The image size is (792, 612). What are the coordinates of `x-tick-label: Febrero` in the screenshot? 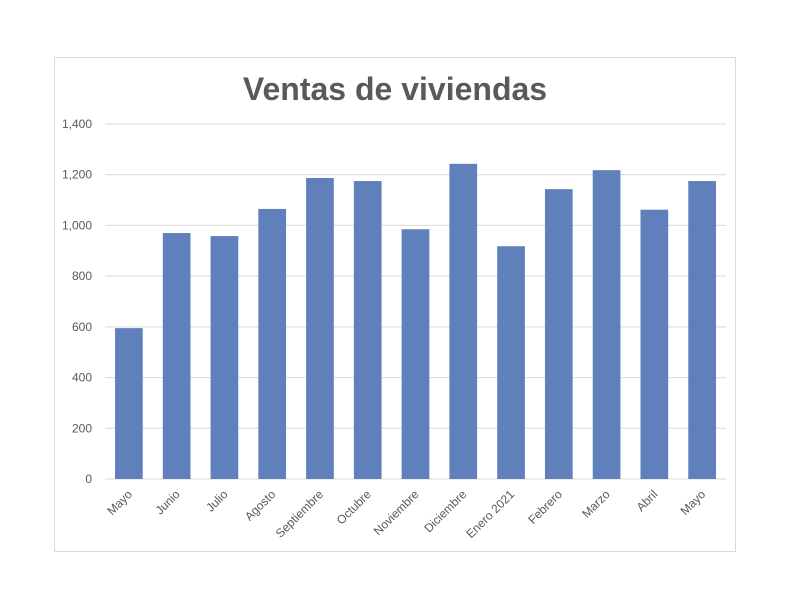 It's located at (545, 507).